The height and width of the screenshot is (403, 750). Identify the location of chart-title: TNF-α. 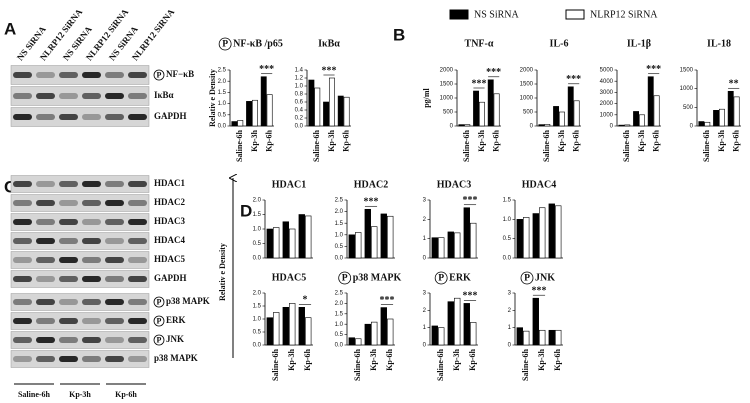
(479, 43).